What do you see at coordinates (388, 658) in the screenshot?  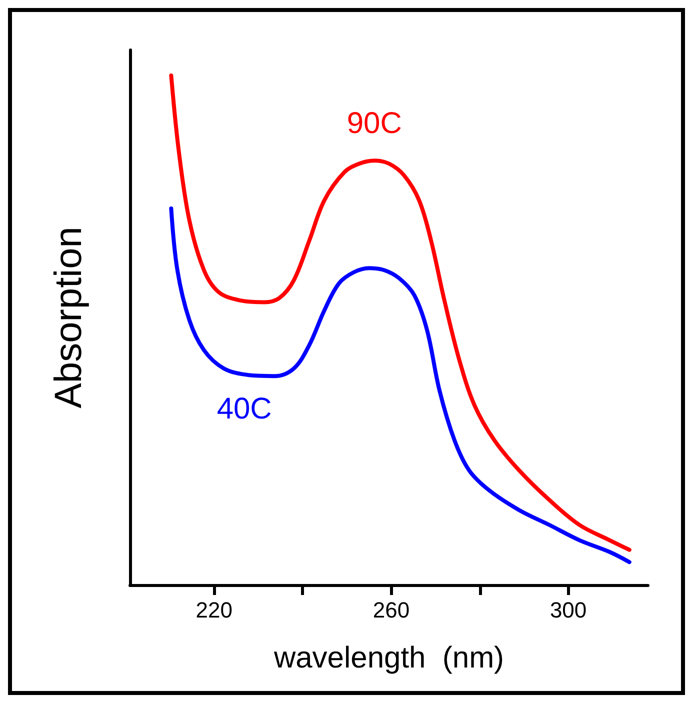 I see `x-axis-title: wavelength (nm)` at bounding box center [388, 658].